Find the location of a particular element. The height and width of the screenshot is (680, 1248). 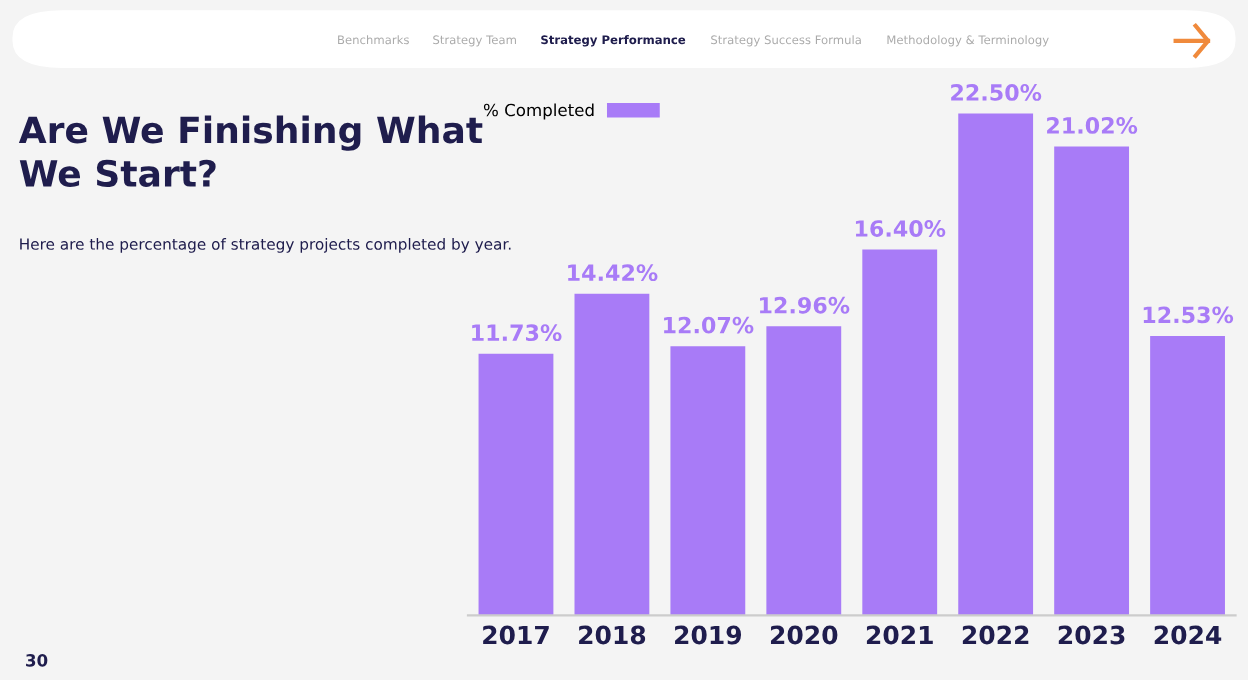

x-tick-label: 2023 is located at coordinates (1091, 635).